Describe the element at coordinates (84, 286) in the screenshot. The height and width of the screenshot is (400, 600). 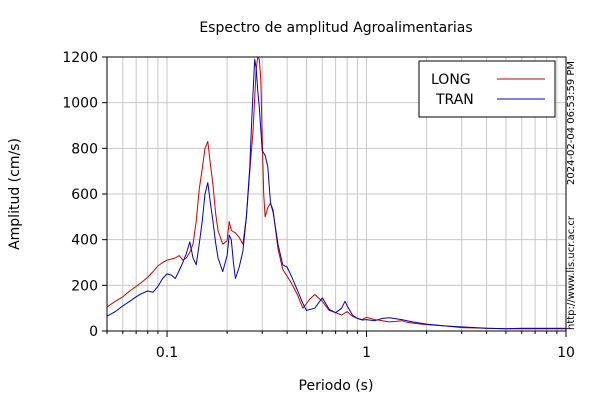
I see `y-tick-label: 200` at that location.